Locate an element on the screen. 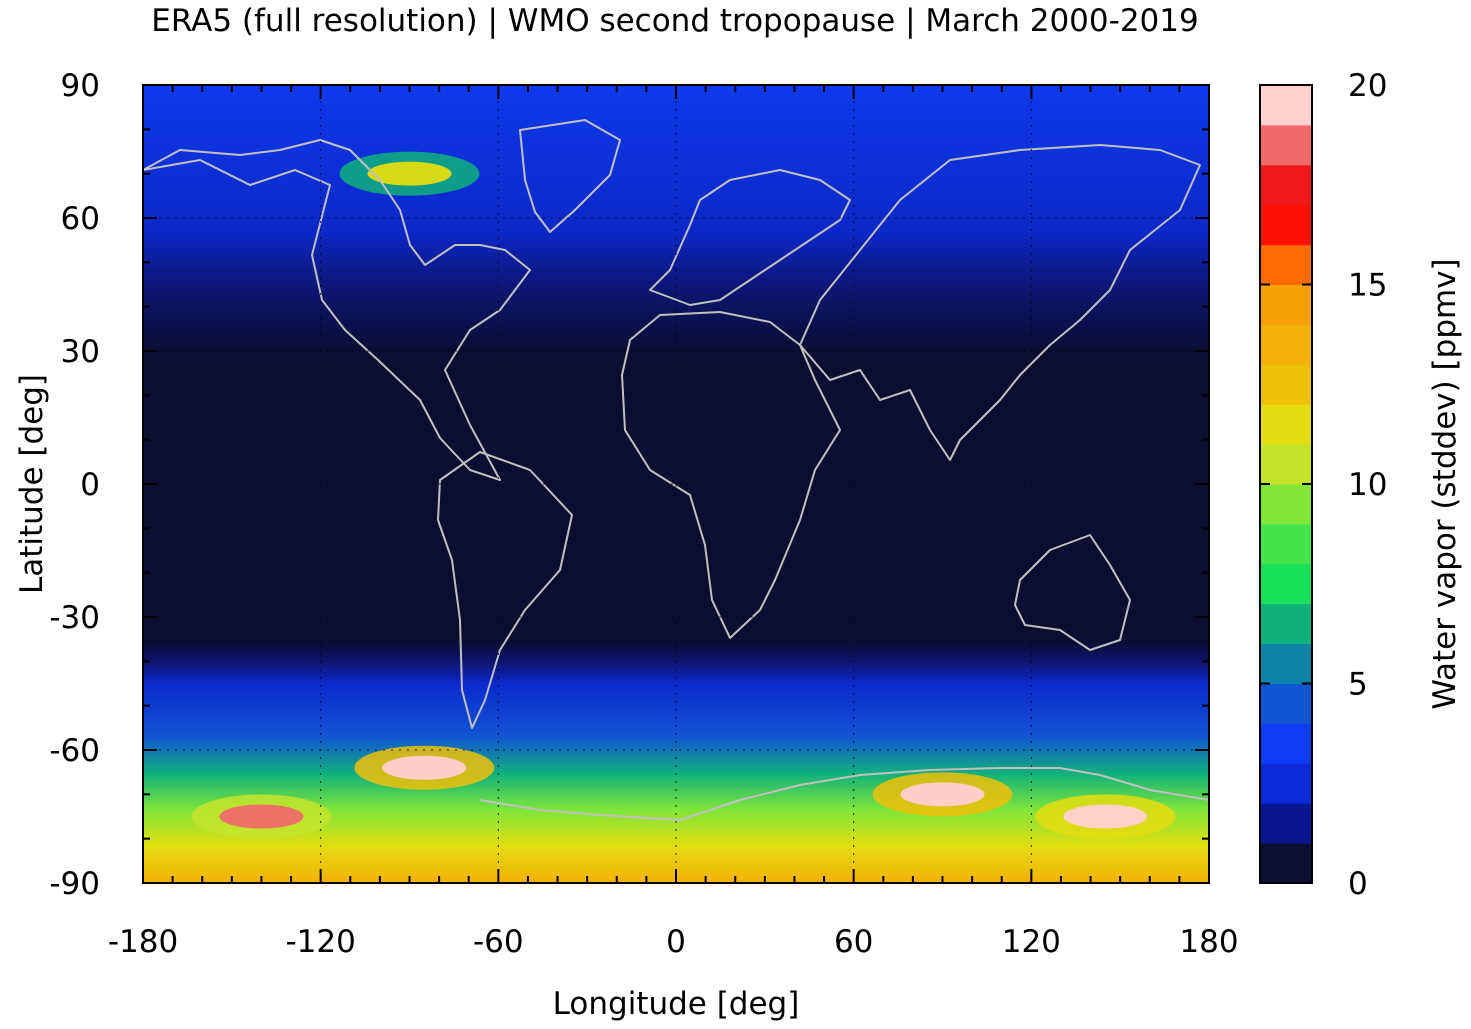  colorbar-tick-labels: 0 5 10 15 20 is located at coordinates (1367, 485).